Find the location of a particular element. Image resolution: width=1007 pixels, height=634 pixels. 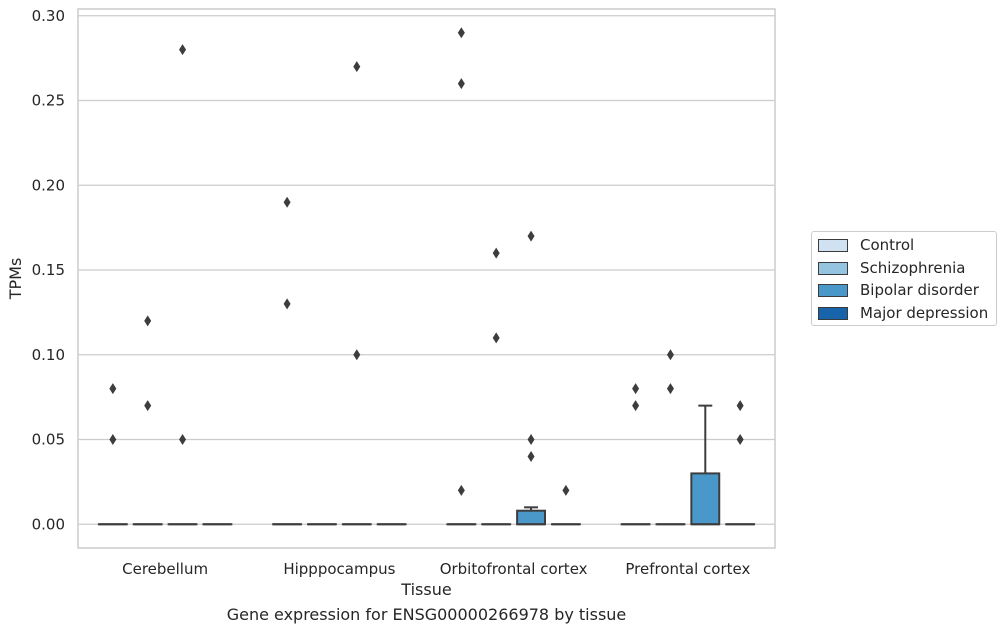

y-tick-label: 0.20 is located at coordinates (48, 185).